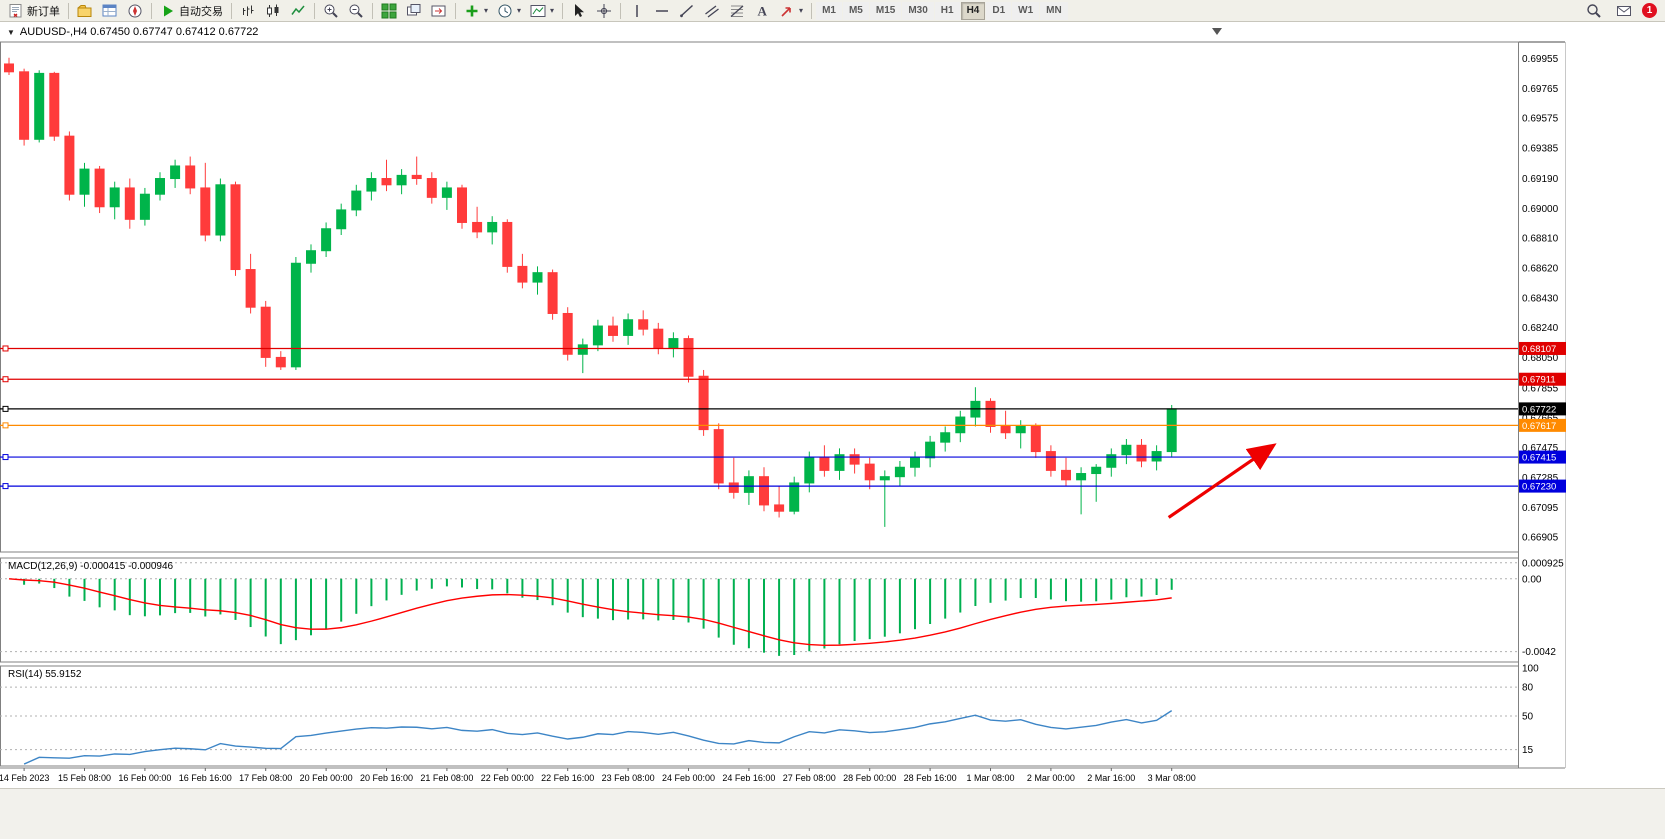 This screenshot has width=1665, height=839. Describe the element at coordinates (947, 10) in the screenshot. I see `timeframe-h1-button: H1` at that location.